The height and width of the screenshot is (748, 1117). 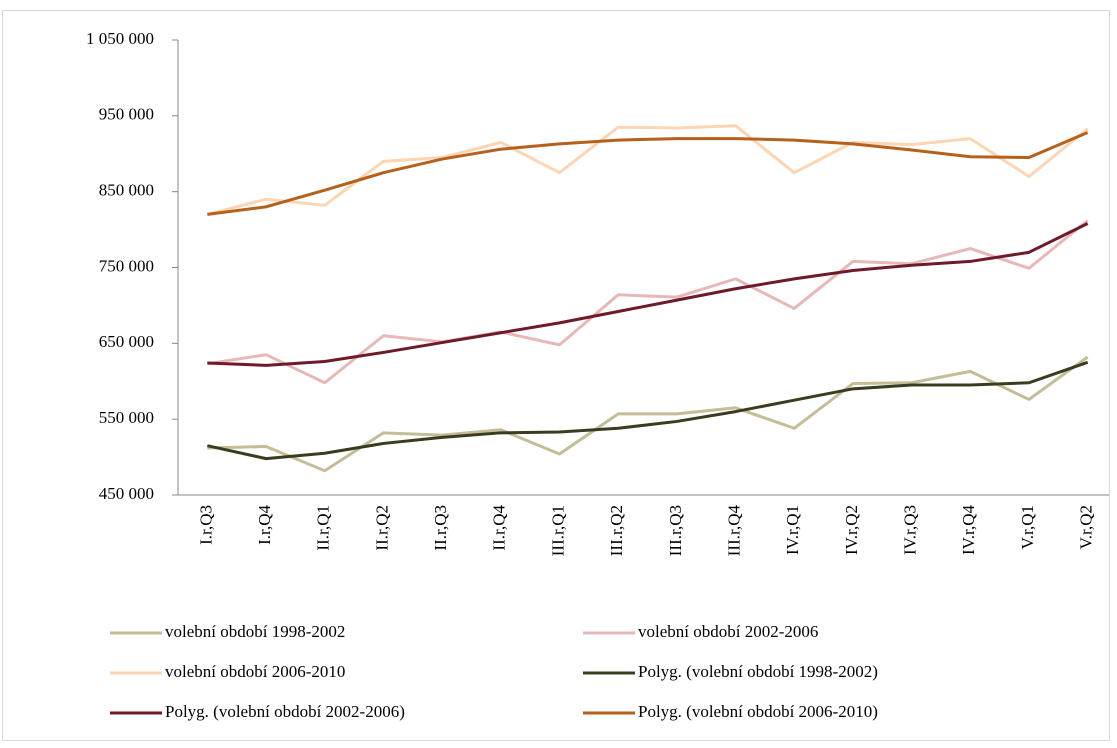 What do you see at coordinates (1027, 527) in the screenshot?
I see `x-tick-label: V.r,Q1` at bounding box center [1027, 527].